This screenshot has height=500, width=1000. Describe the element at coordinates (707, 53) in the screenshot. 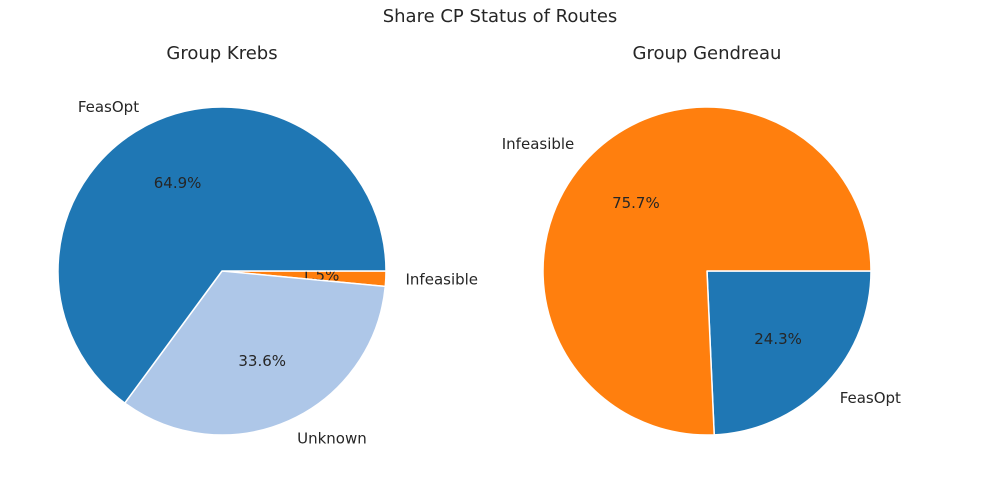

I see `pie-title: Group Gendreau` at that location.